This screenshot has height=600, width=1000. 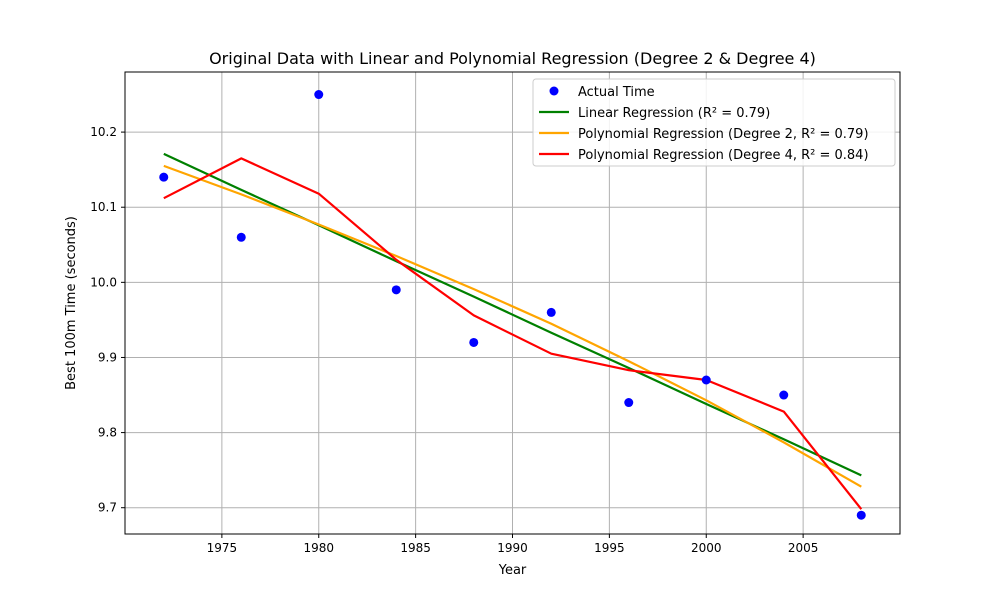 I want to click on x-tick-label: 1985, so click(x=415, y=548).